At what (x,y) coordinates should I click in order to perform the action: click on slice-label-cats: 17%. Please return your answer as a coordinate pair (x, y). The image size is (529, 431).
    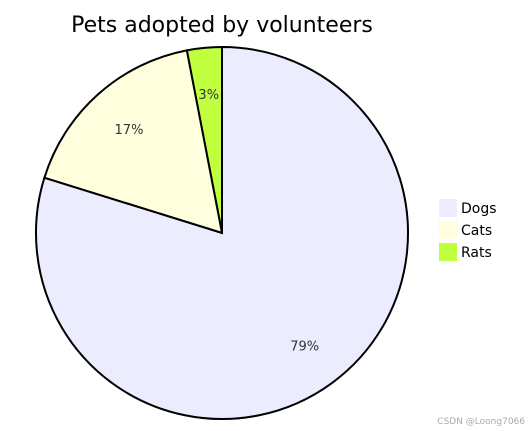
    Looking at the image, I should click on (129, 130).